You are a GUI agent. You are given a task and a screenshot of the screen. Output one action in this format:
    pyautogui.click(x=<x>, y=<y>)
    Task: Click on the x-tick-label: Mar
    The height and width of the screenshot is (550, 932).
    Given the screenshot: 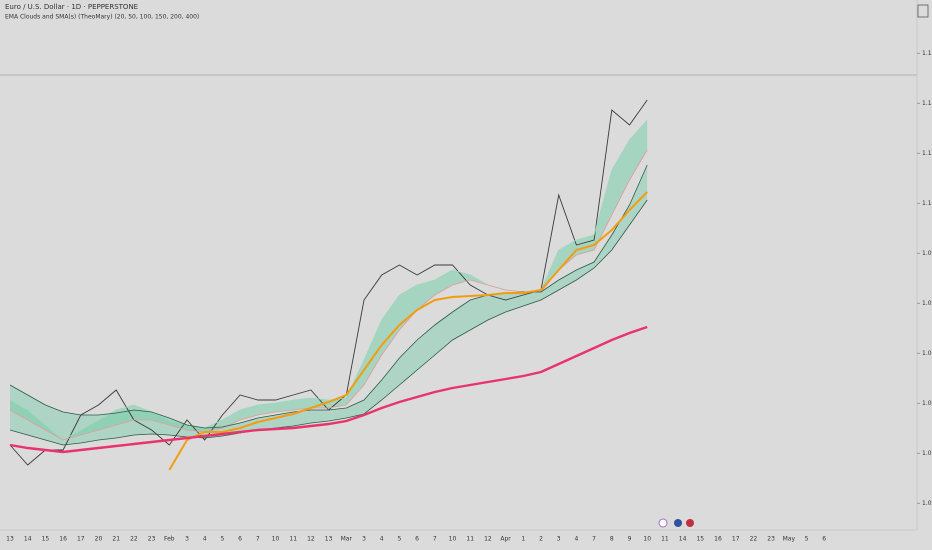 What is the action you would take?
    pyautogui.click(x=347, y=539)
    